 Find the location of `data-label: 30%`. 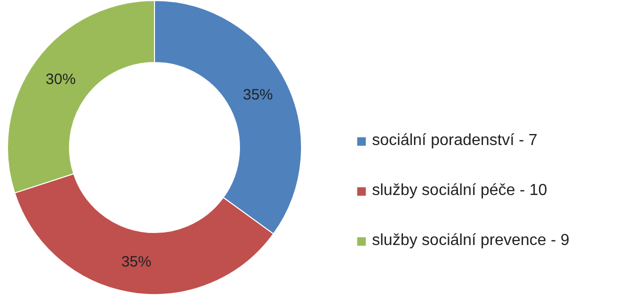

data-label: 30% is located at coordinates (61, 79).